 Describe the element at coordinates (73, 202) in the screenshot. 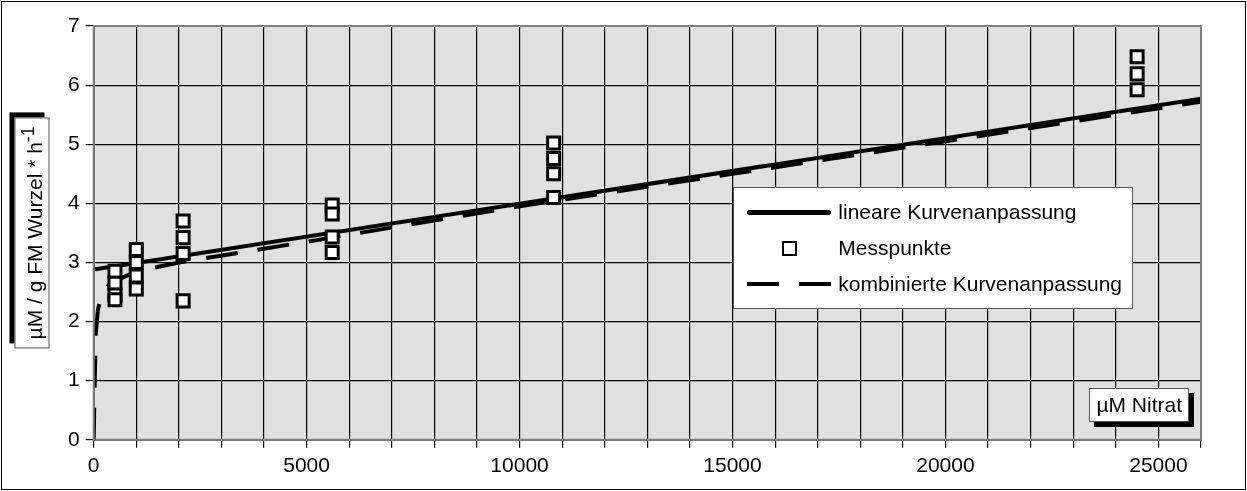

I see `y-tick-label: 4` at that location.